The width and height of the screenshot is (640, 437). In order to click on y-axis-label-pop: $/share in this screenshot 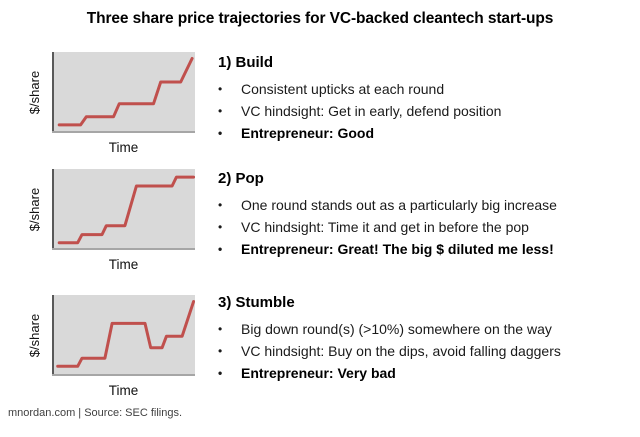, I will do `click(35, 209)`.